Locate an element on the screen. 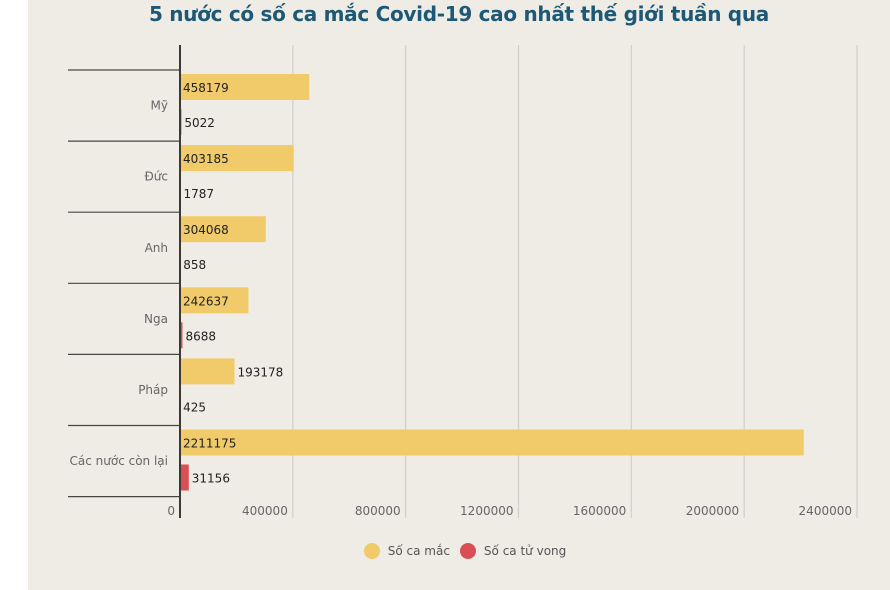  category-label: Các nước còn lại is located at coordinates (119, 461).